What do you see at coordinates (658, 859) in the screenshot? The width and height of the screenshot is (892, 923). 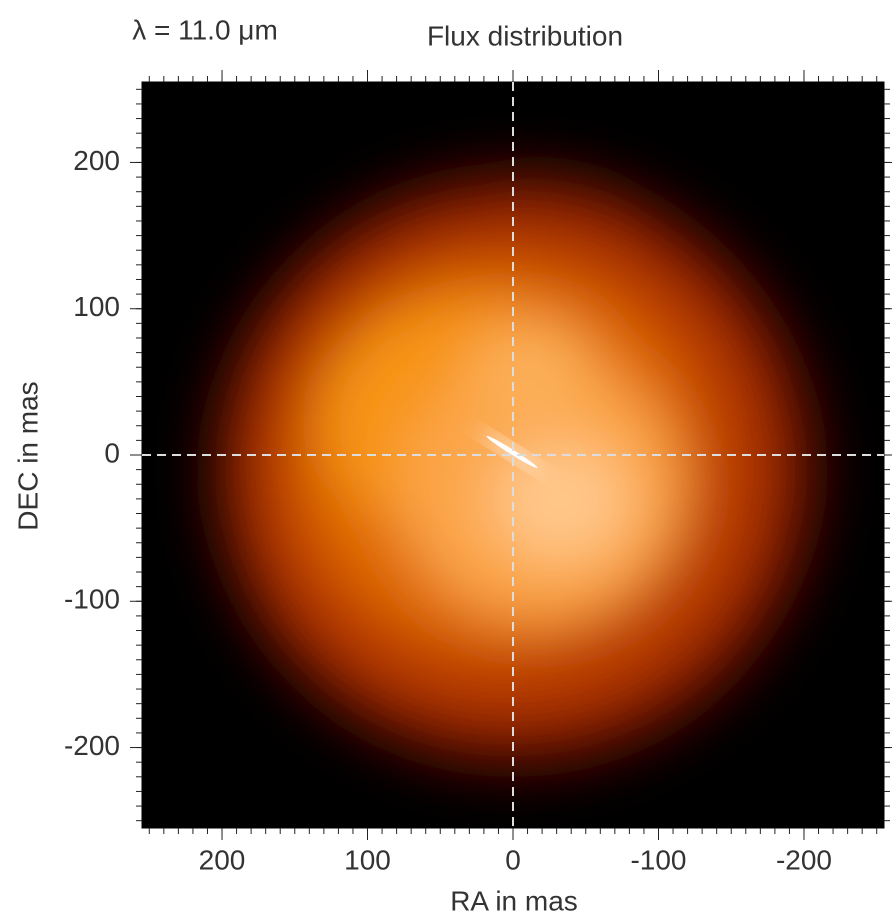 I see `x-tick-label: -100` at bounding box center [658, 859].